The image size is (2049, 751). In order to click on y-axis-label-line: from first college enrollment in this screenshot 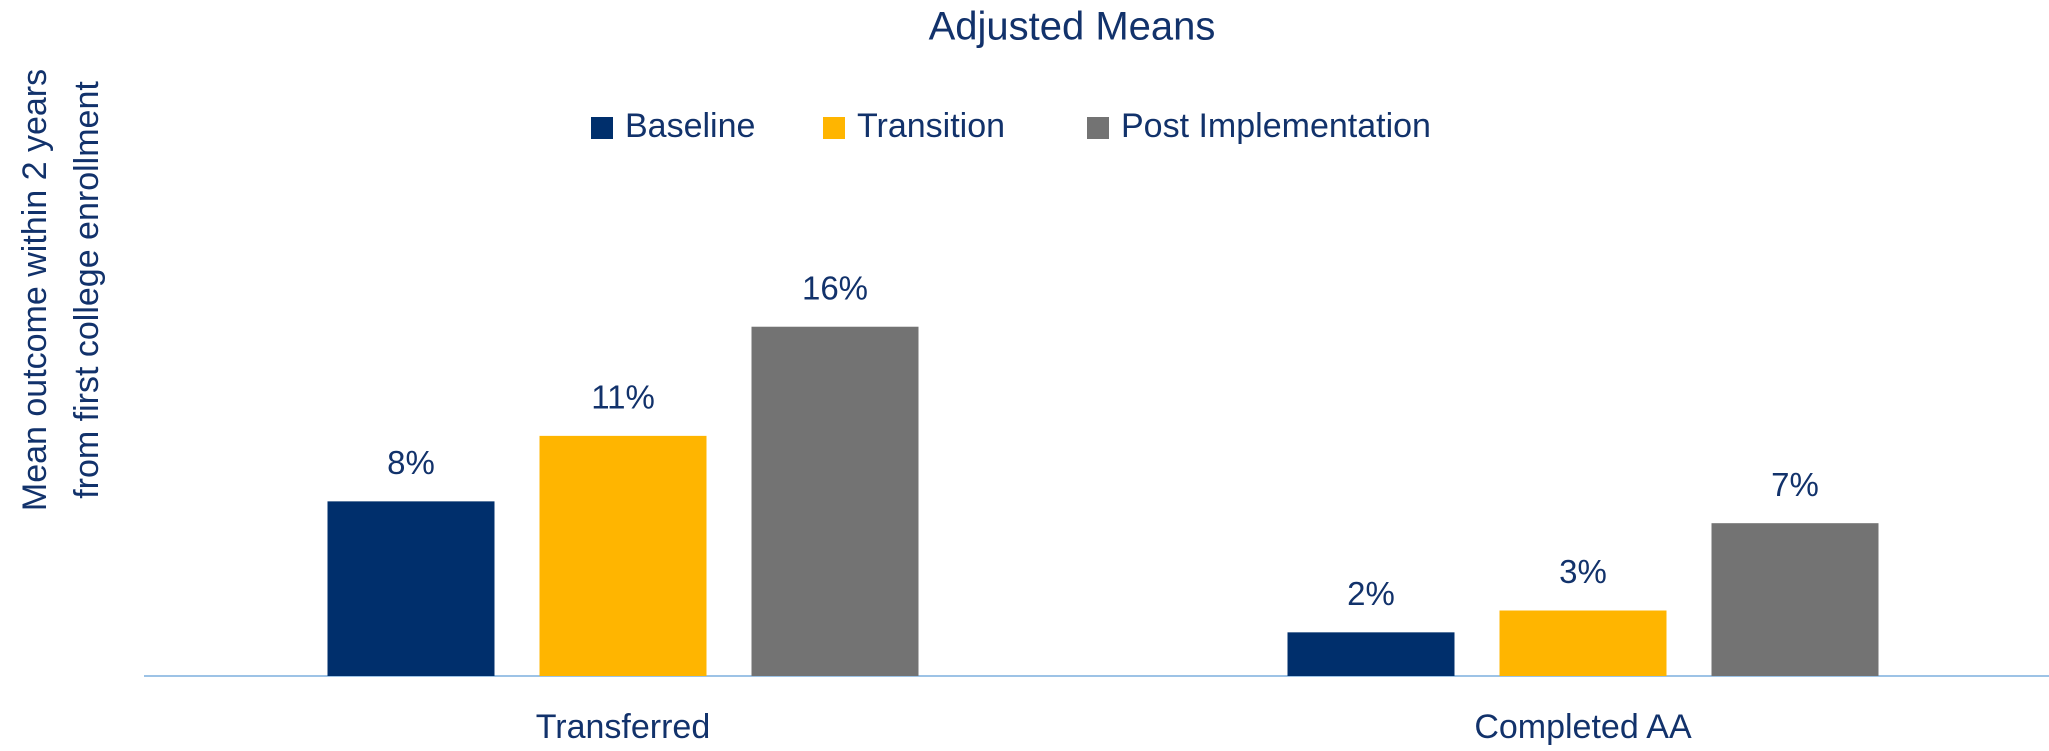, I will do `click(87, 290)`.